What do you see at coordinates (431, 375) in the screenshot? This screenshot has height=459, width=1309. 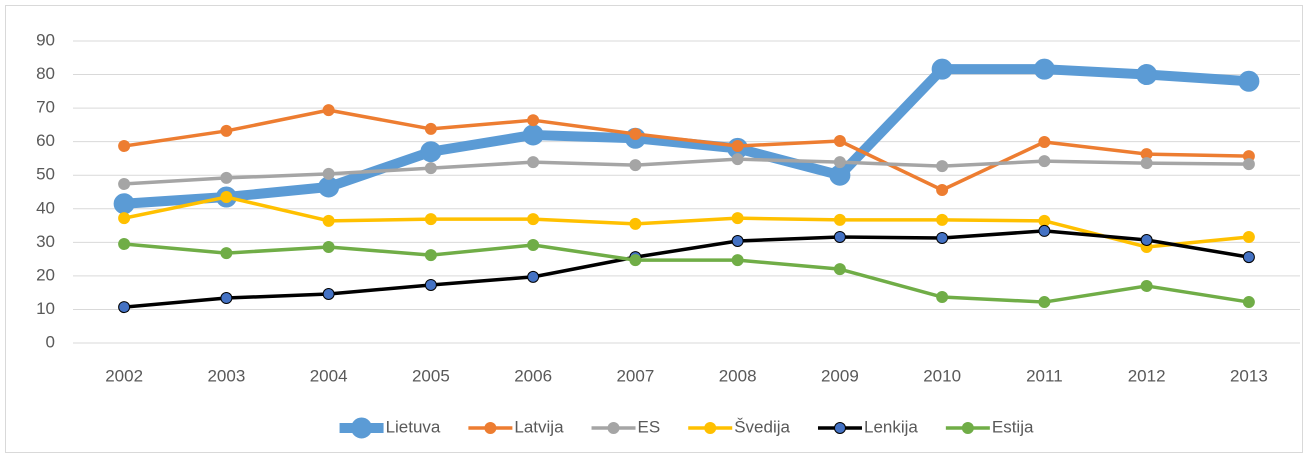 I see `x-tick-label: 2005` at bounding box center [431, 375].